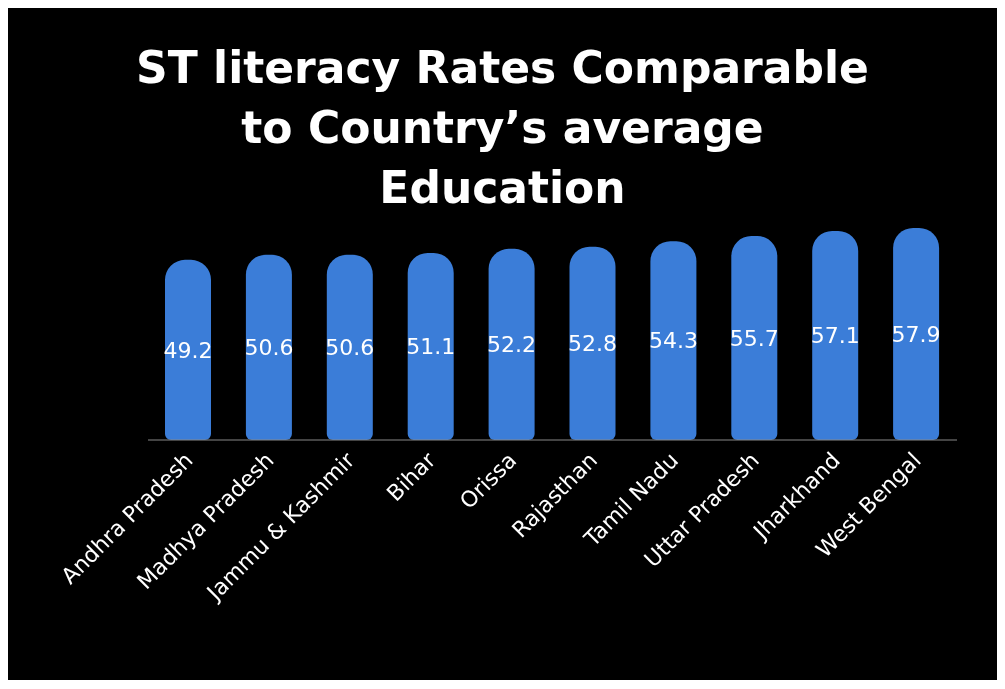  I want to click on data-label: 51.1, so click(431, 347).